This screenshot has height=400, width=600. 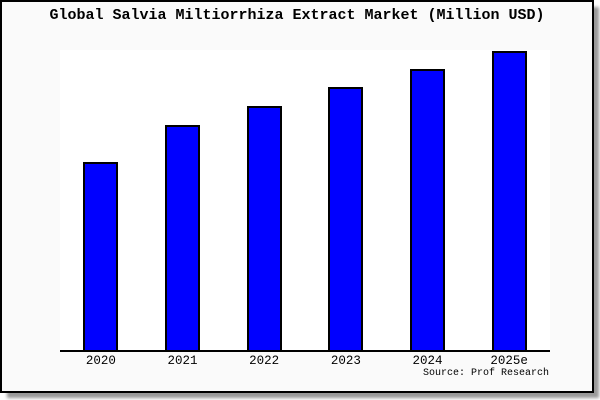 I want to click on x-tick-label-2020: 2020, so click(x=100, y=361).